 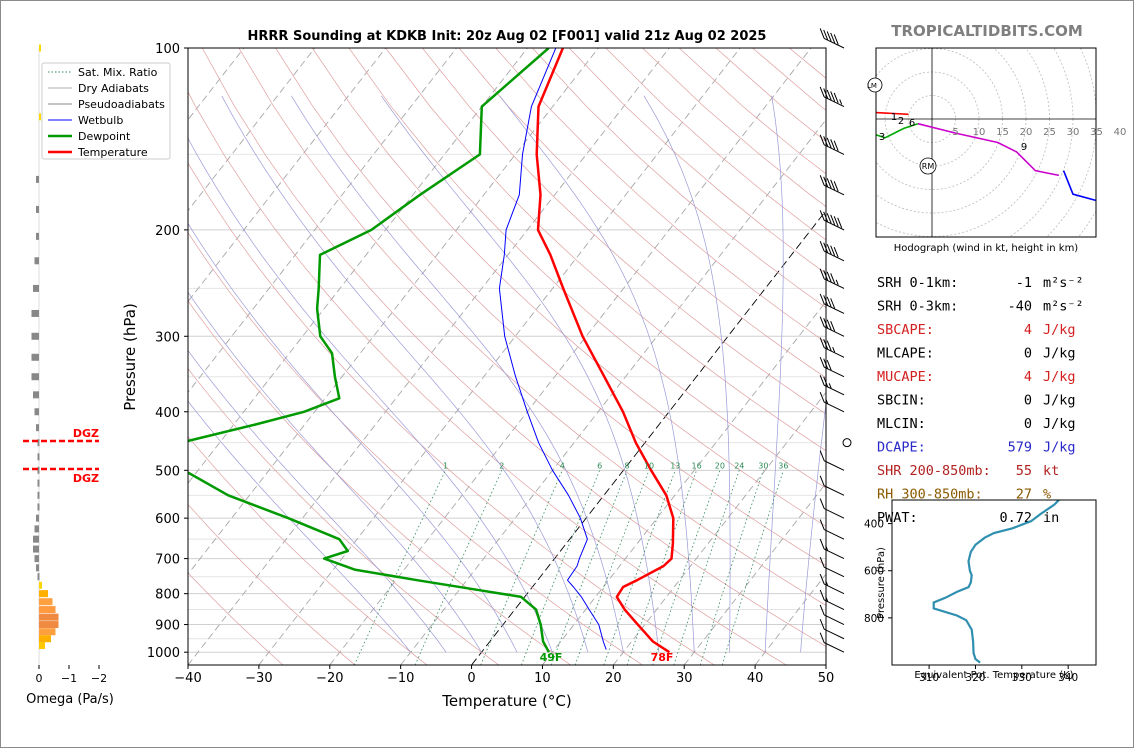 What do you see at coordinates (167, 49) in the screenshot?
I see `y-tick-label: 100` at bounding box center [167, 49].